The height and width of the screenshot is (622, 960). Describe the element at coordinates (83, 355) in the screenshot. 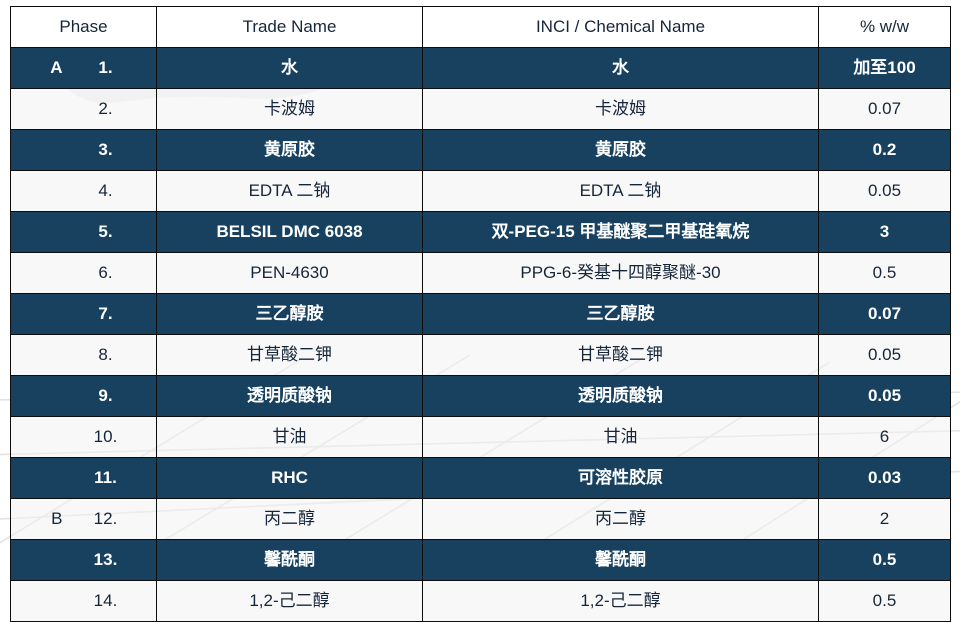

I see `cell-phase: 8.` at that location.